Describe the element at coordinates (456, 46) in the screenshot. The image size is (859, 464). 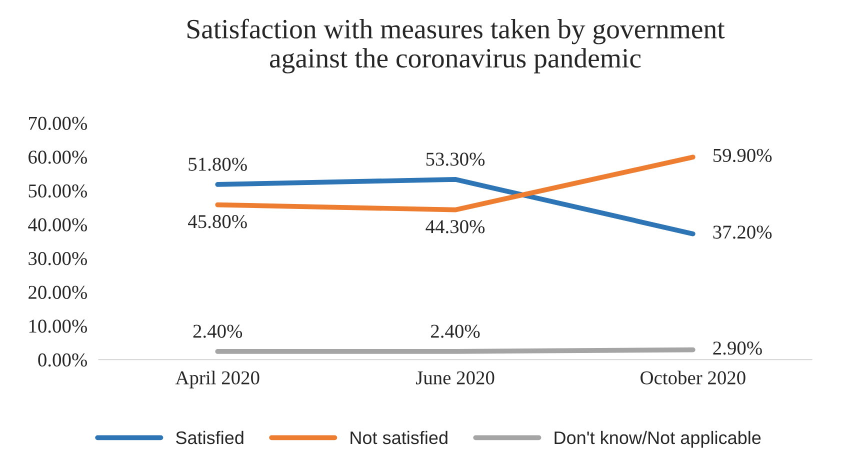
I see `chart-title: Satisfaction with measures taken by government against the coronavirus pandemic` at that location.